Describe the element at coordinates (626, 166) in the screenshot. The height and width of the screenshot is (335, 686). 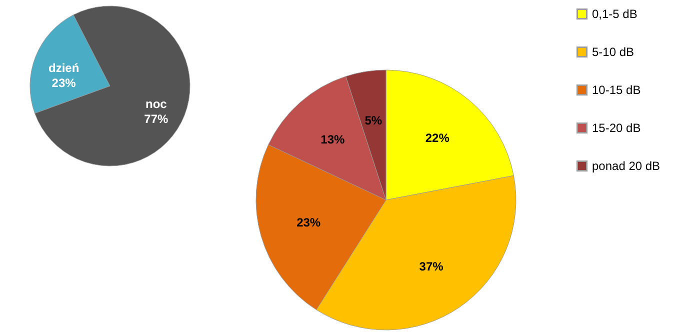
I see `legend-label: ponad 20 dB` at that location.